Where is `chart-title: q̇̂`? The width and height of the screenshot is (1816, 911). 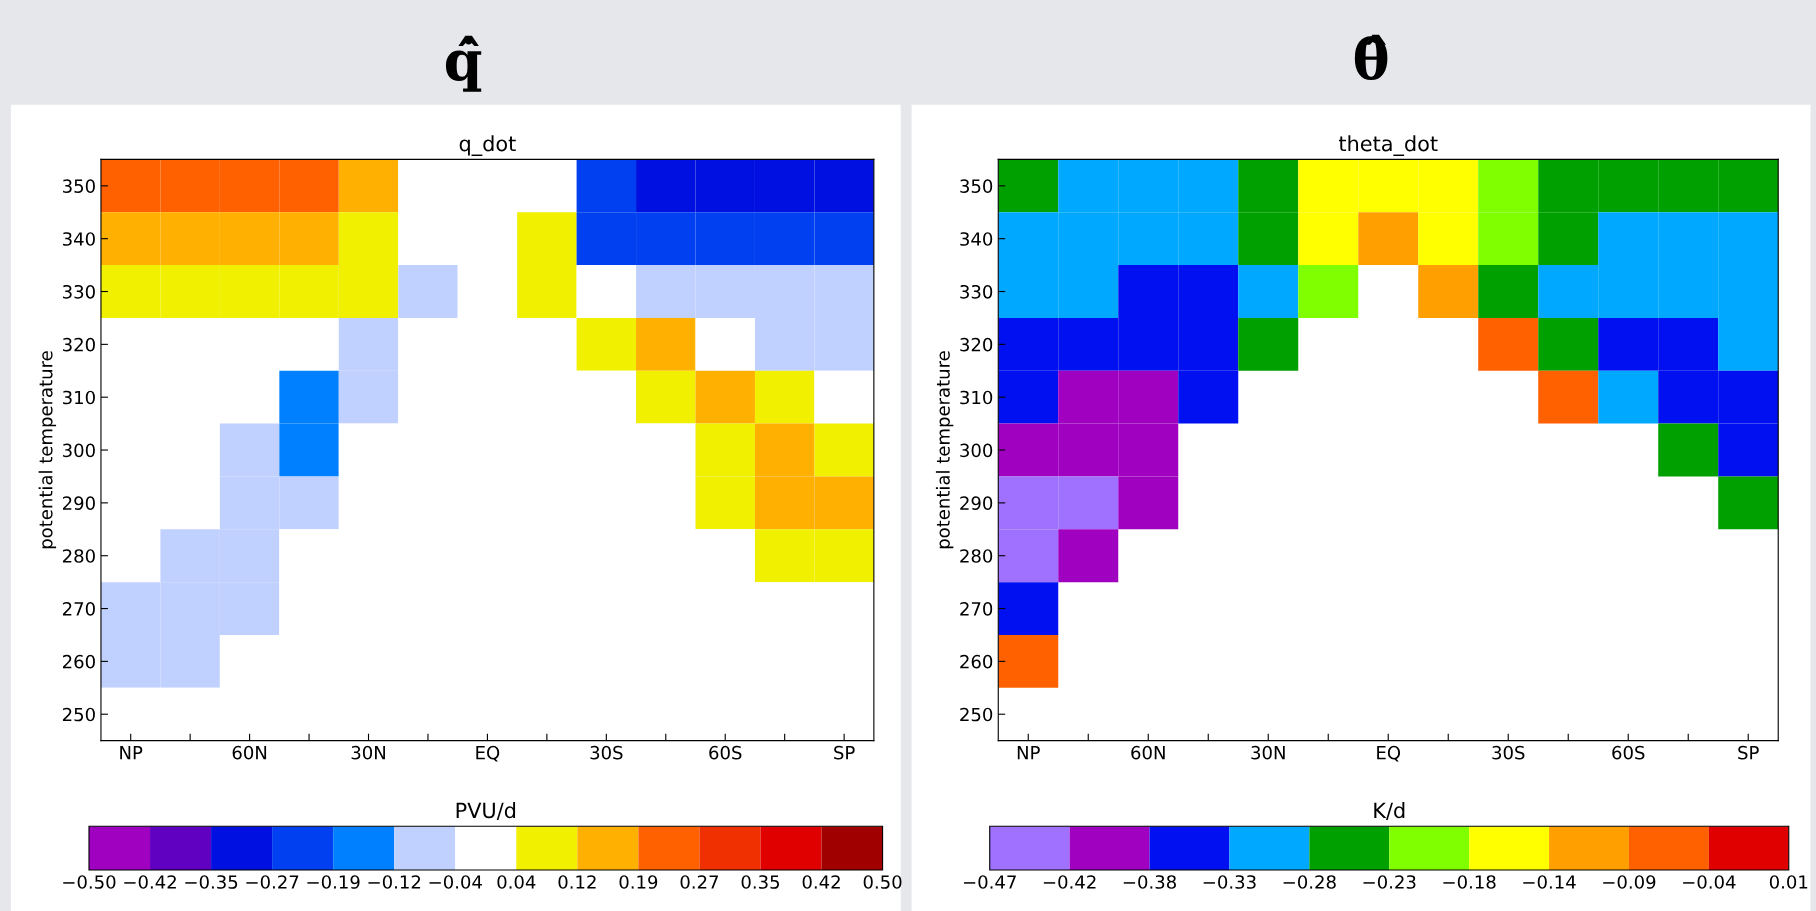
chart-title: q̇̂ is located at coordinates (463, 63).